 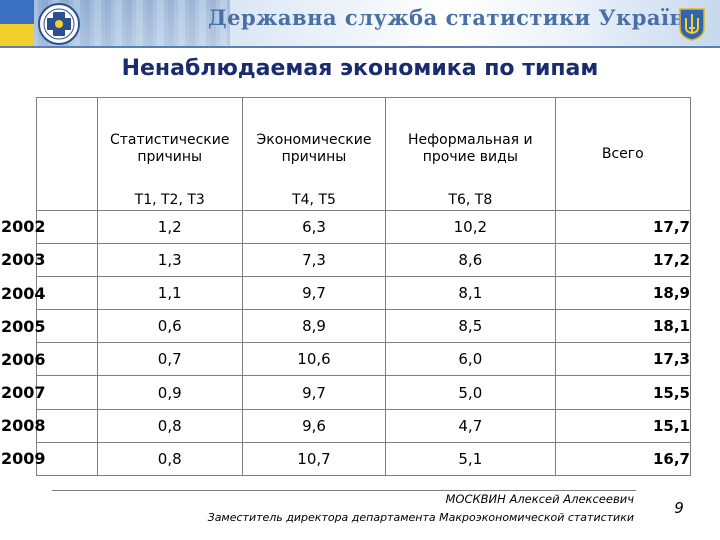 I want to click on header-informal: Неформальная и прочие виды T6, T8, so click(x=470, y=154).